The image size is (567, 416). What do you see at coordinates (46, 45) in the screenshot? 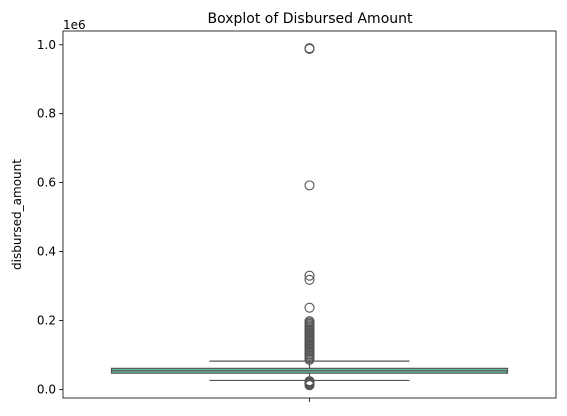
I see `y-tick-label: 1.0` at bounding box center [46, 45].